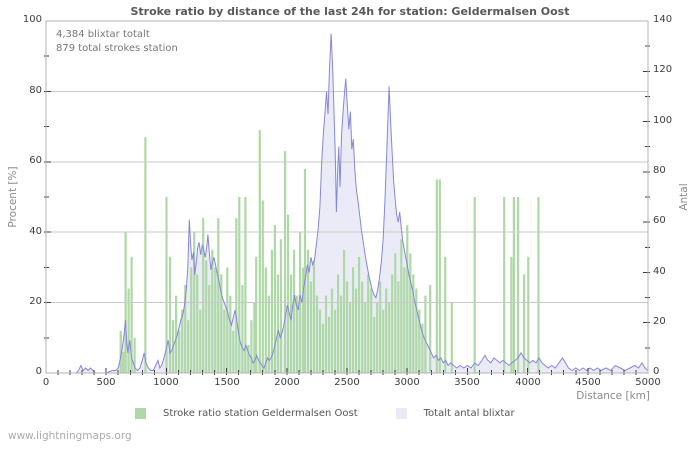  What do you see at coordinates (13, 197) in the screenshot?
I see `y-left-axis-label: Procent [%]` at bounding box center [13, 197].